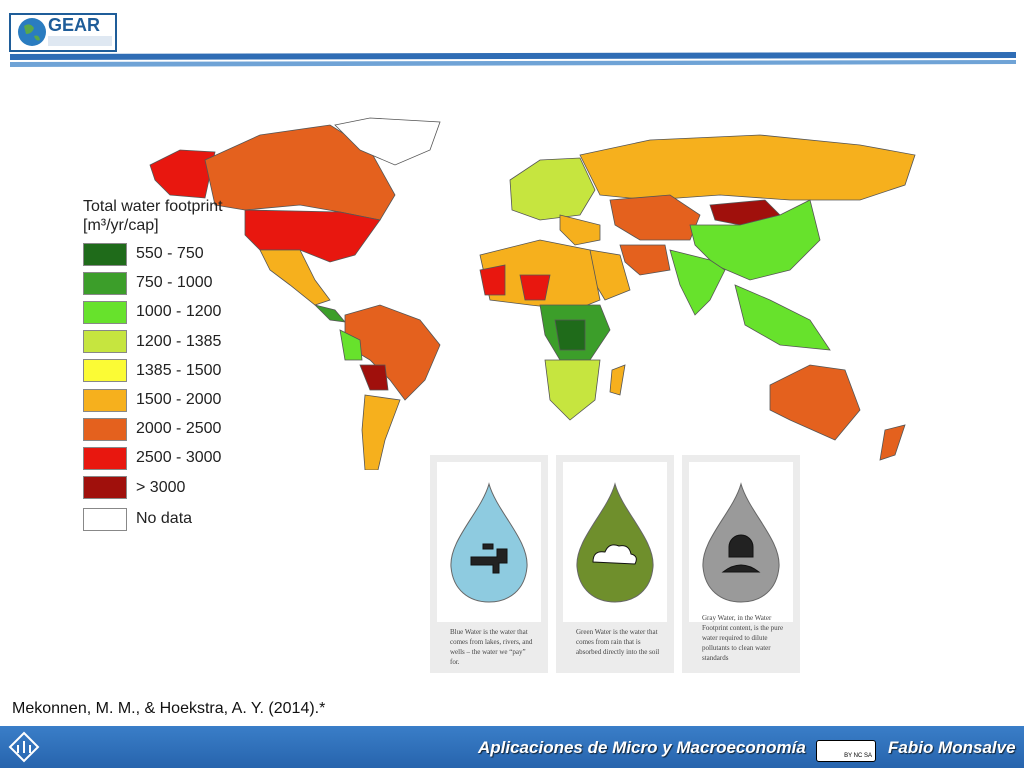 This screenshot has width=1024, height=768. I want to click on legend-item: 1500 - 2000, so click(152, 400).